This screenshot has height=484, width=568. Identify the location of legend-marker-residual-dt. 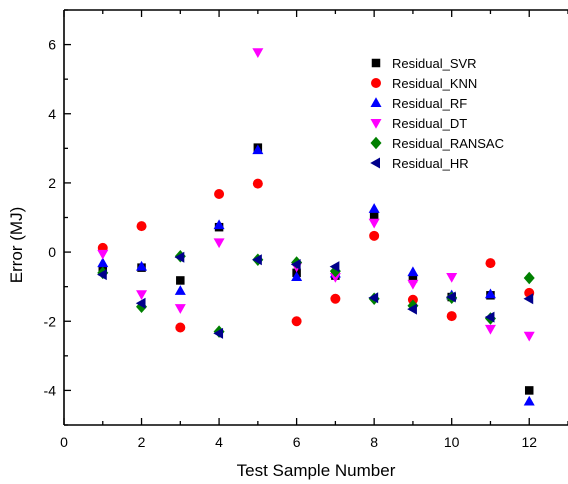
(376, 124).